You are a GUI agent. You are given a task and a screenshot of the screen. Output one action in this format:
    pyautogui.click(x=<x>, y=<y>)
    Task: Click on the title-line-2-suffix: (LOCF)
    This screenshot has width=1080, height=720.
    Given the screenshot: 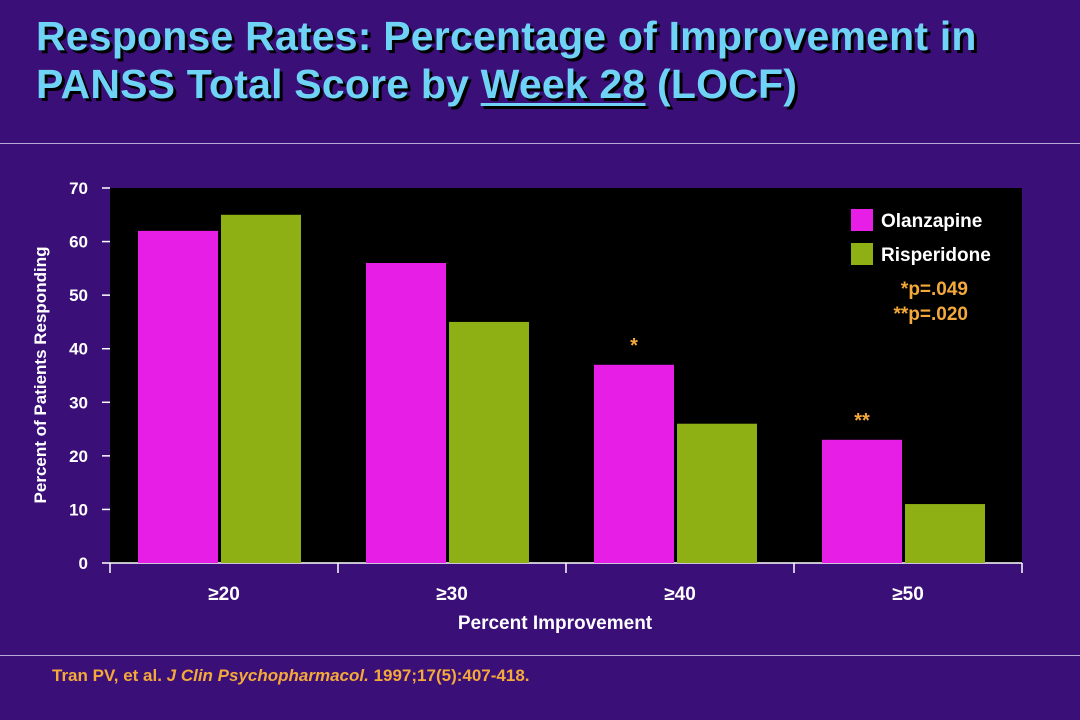 What is the action you would take?
    pyautogui.click(x=721, y=84)
    